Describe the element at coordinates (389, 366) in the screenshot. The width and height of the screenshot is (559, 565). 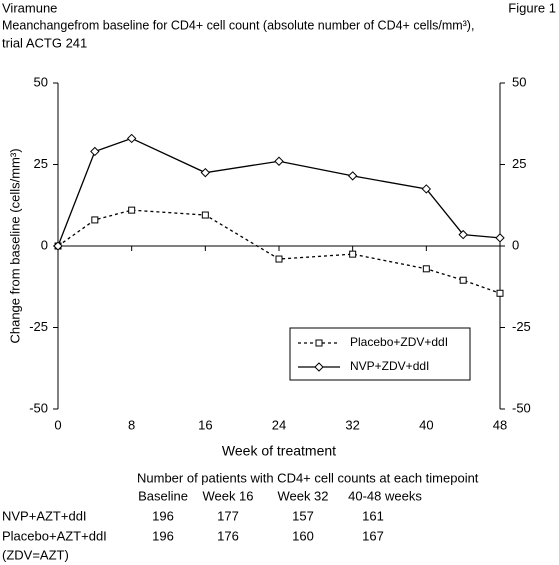
I see `legend-label: NVP+ZDV+ddI` at that location.